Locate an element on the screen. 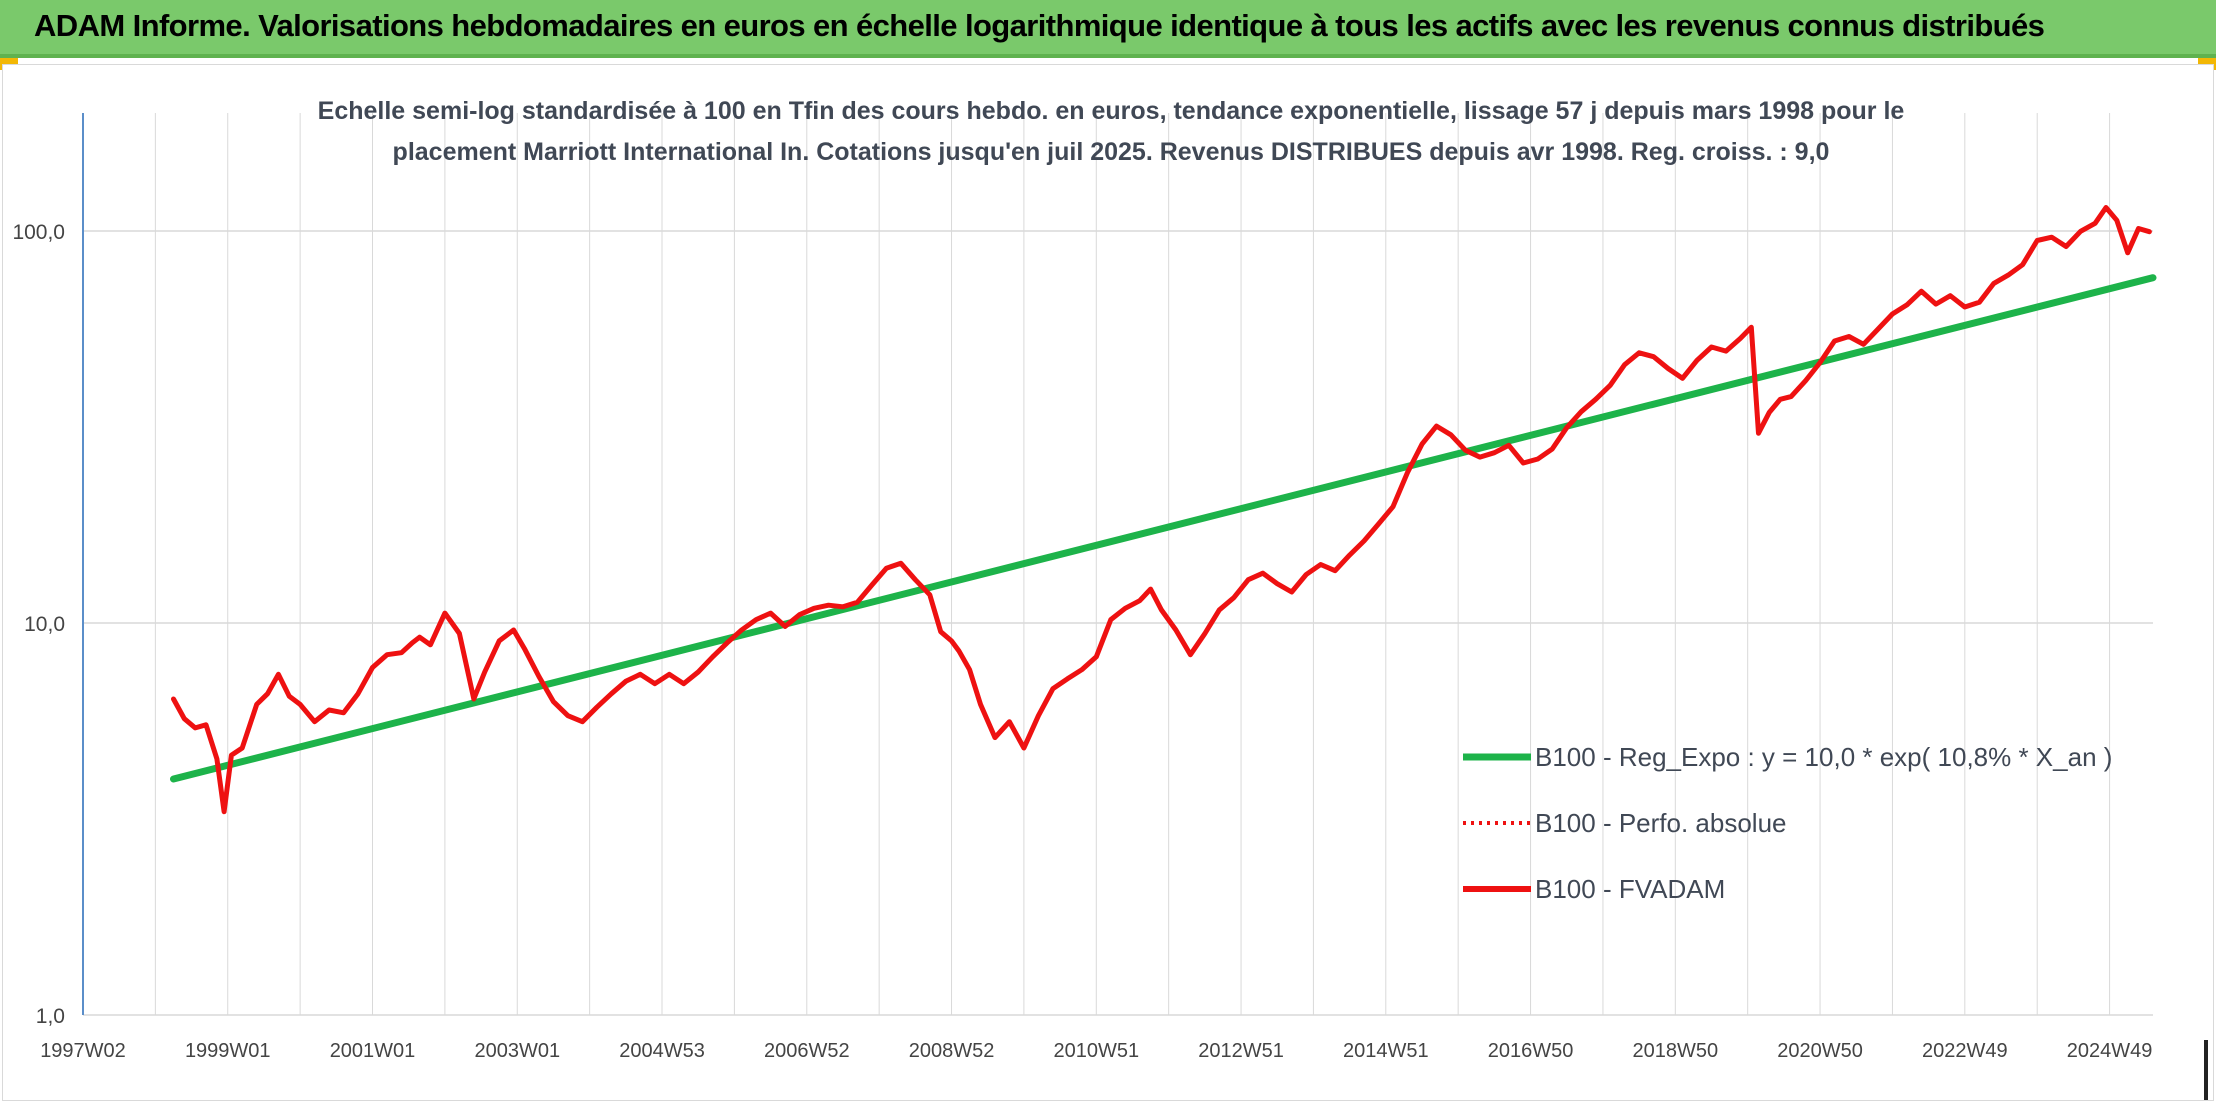 Image resolution: width=2216 pixels, height=1105 pixels. right-edge-bar is located at coordinates (2206, 1070).